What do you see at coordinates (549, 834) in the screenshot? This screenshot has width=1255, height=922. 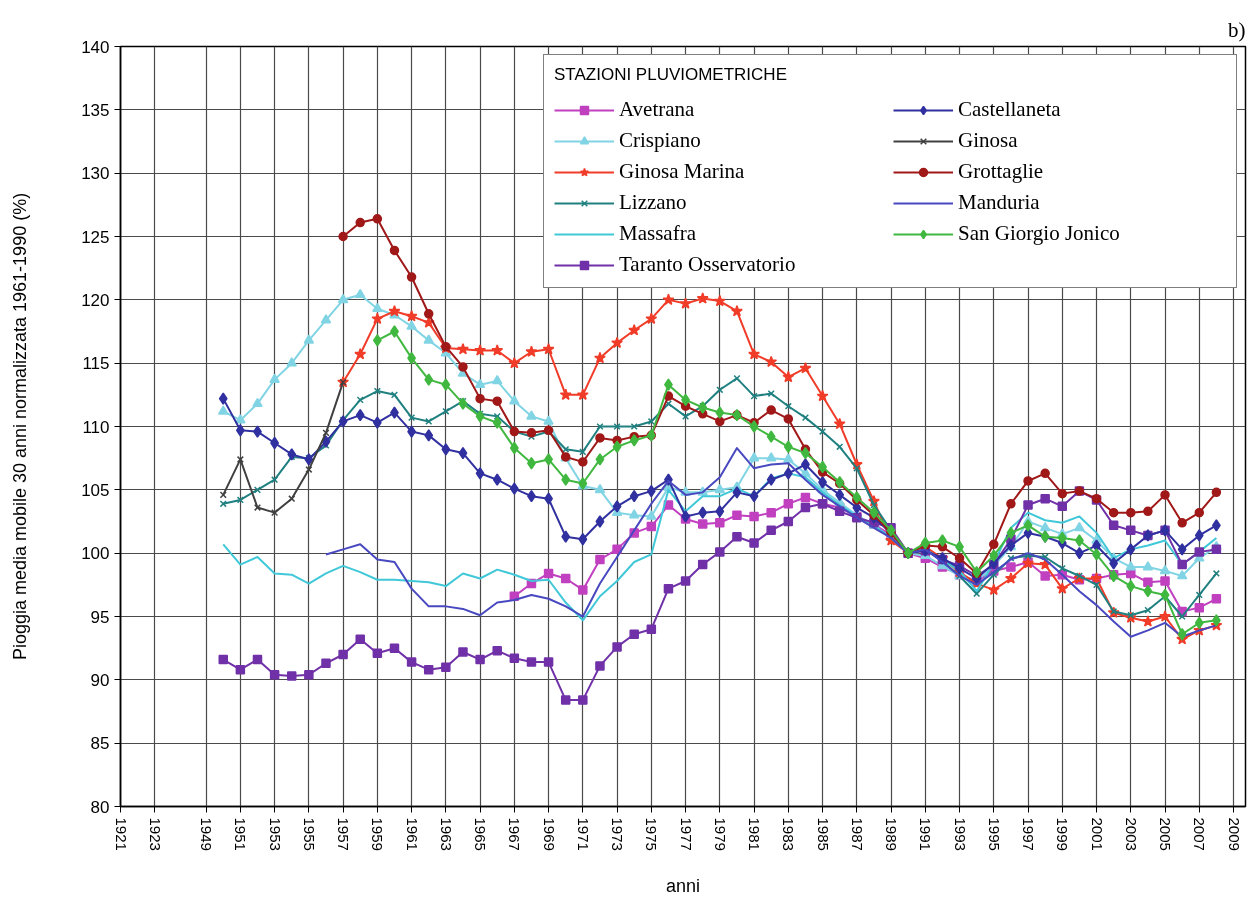 I see `x-tick-label: 1969` at bounding box center [549, 834].